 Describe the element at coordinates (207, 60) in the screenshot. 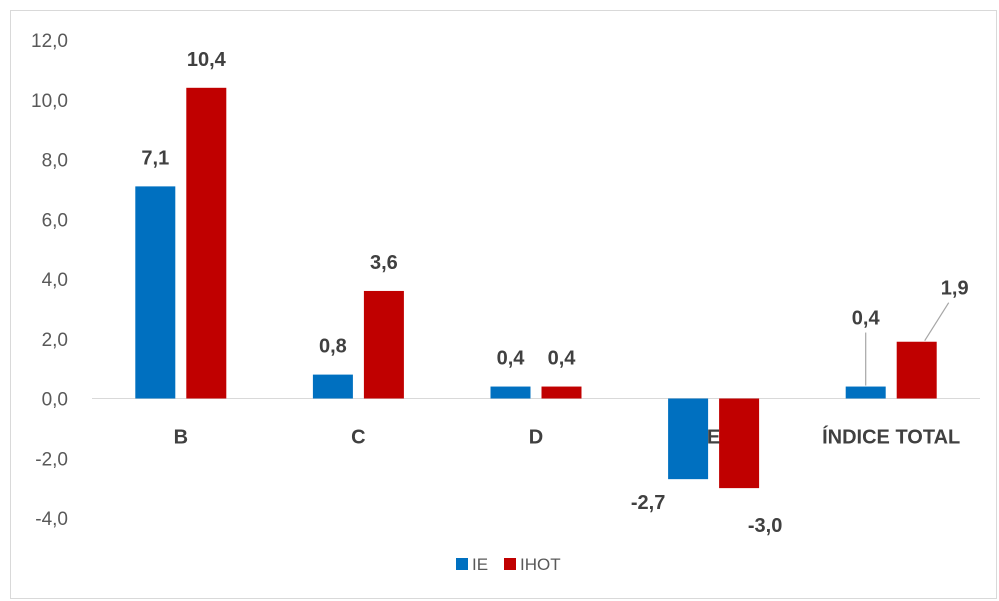

I see `data-label: 10,4` at that location.